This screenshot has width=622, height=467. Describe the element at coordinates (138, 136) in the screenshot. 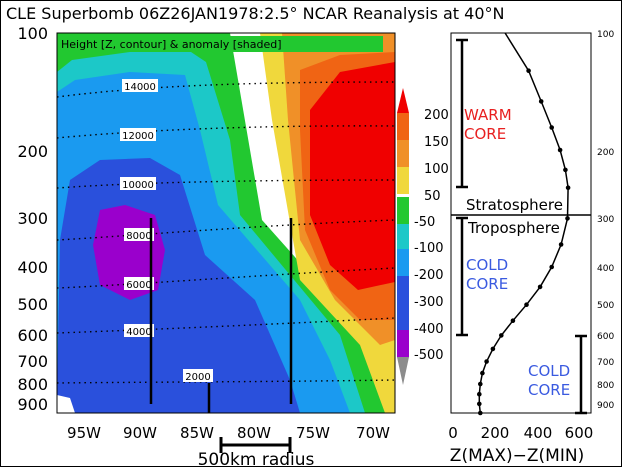

I see `contour-label: 12000` at that location.